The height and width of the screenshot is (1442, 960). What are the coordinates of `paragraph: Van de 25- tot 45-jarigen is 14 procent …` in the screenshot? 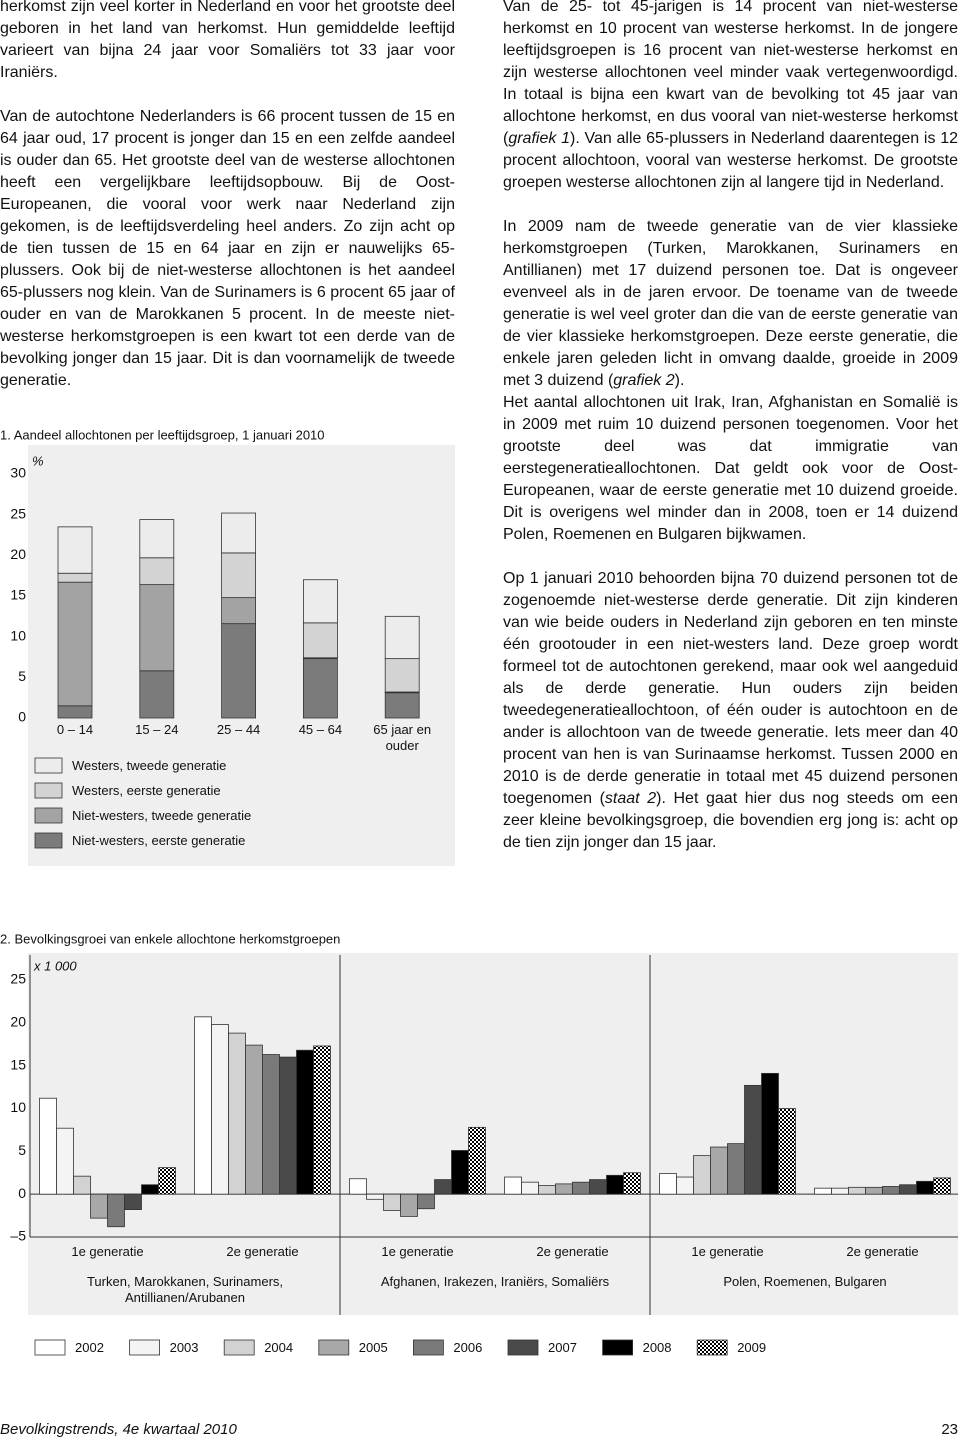 It's located at (730, 97).